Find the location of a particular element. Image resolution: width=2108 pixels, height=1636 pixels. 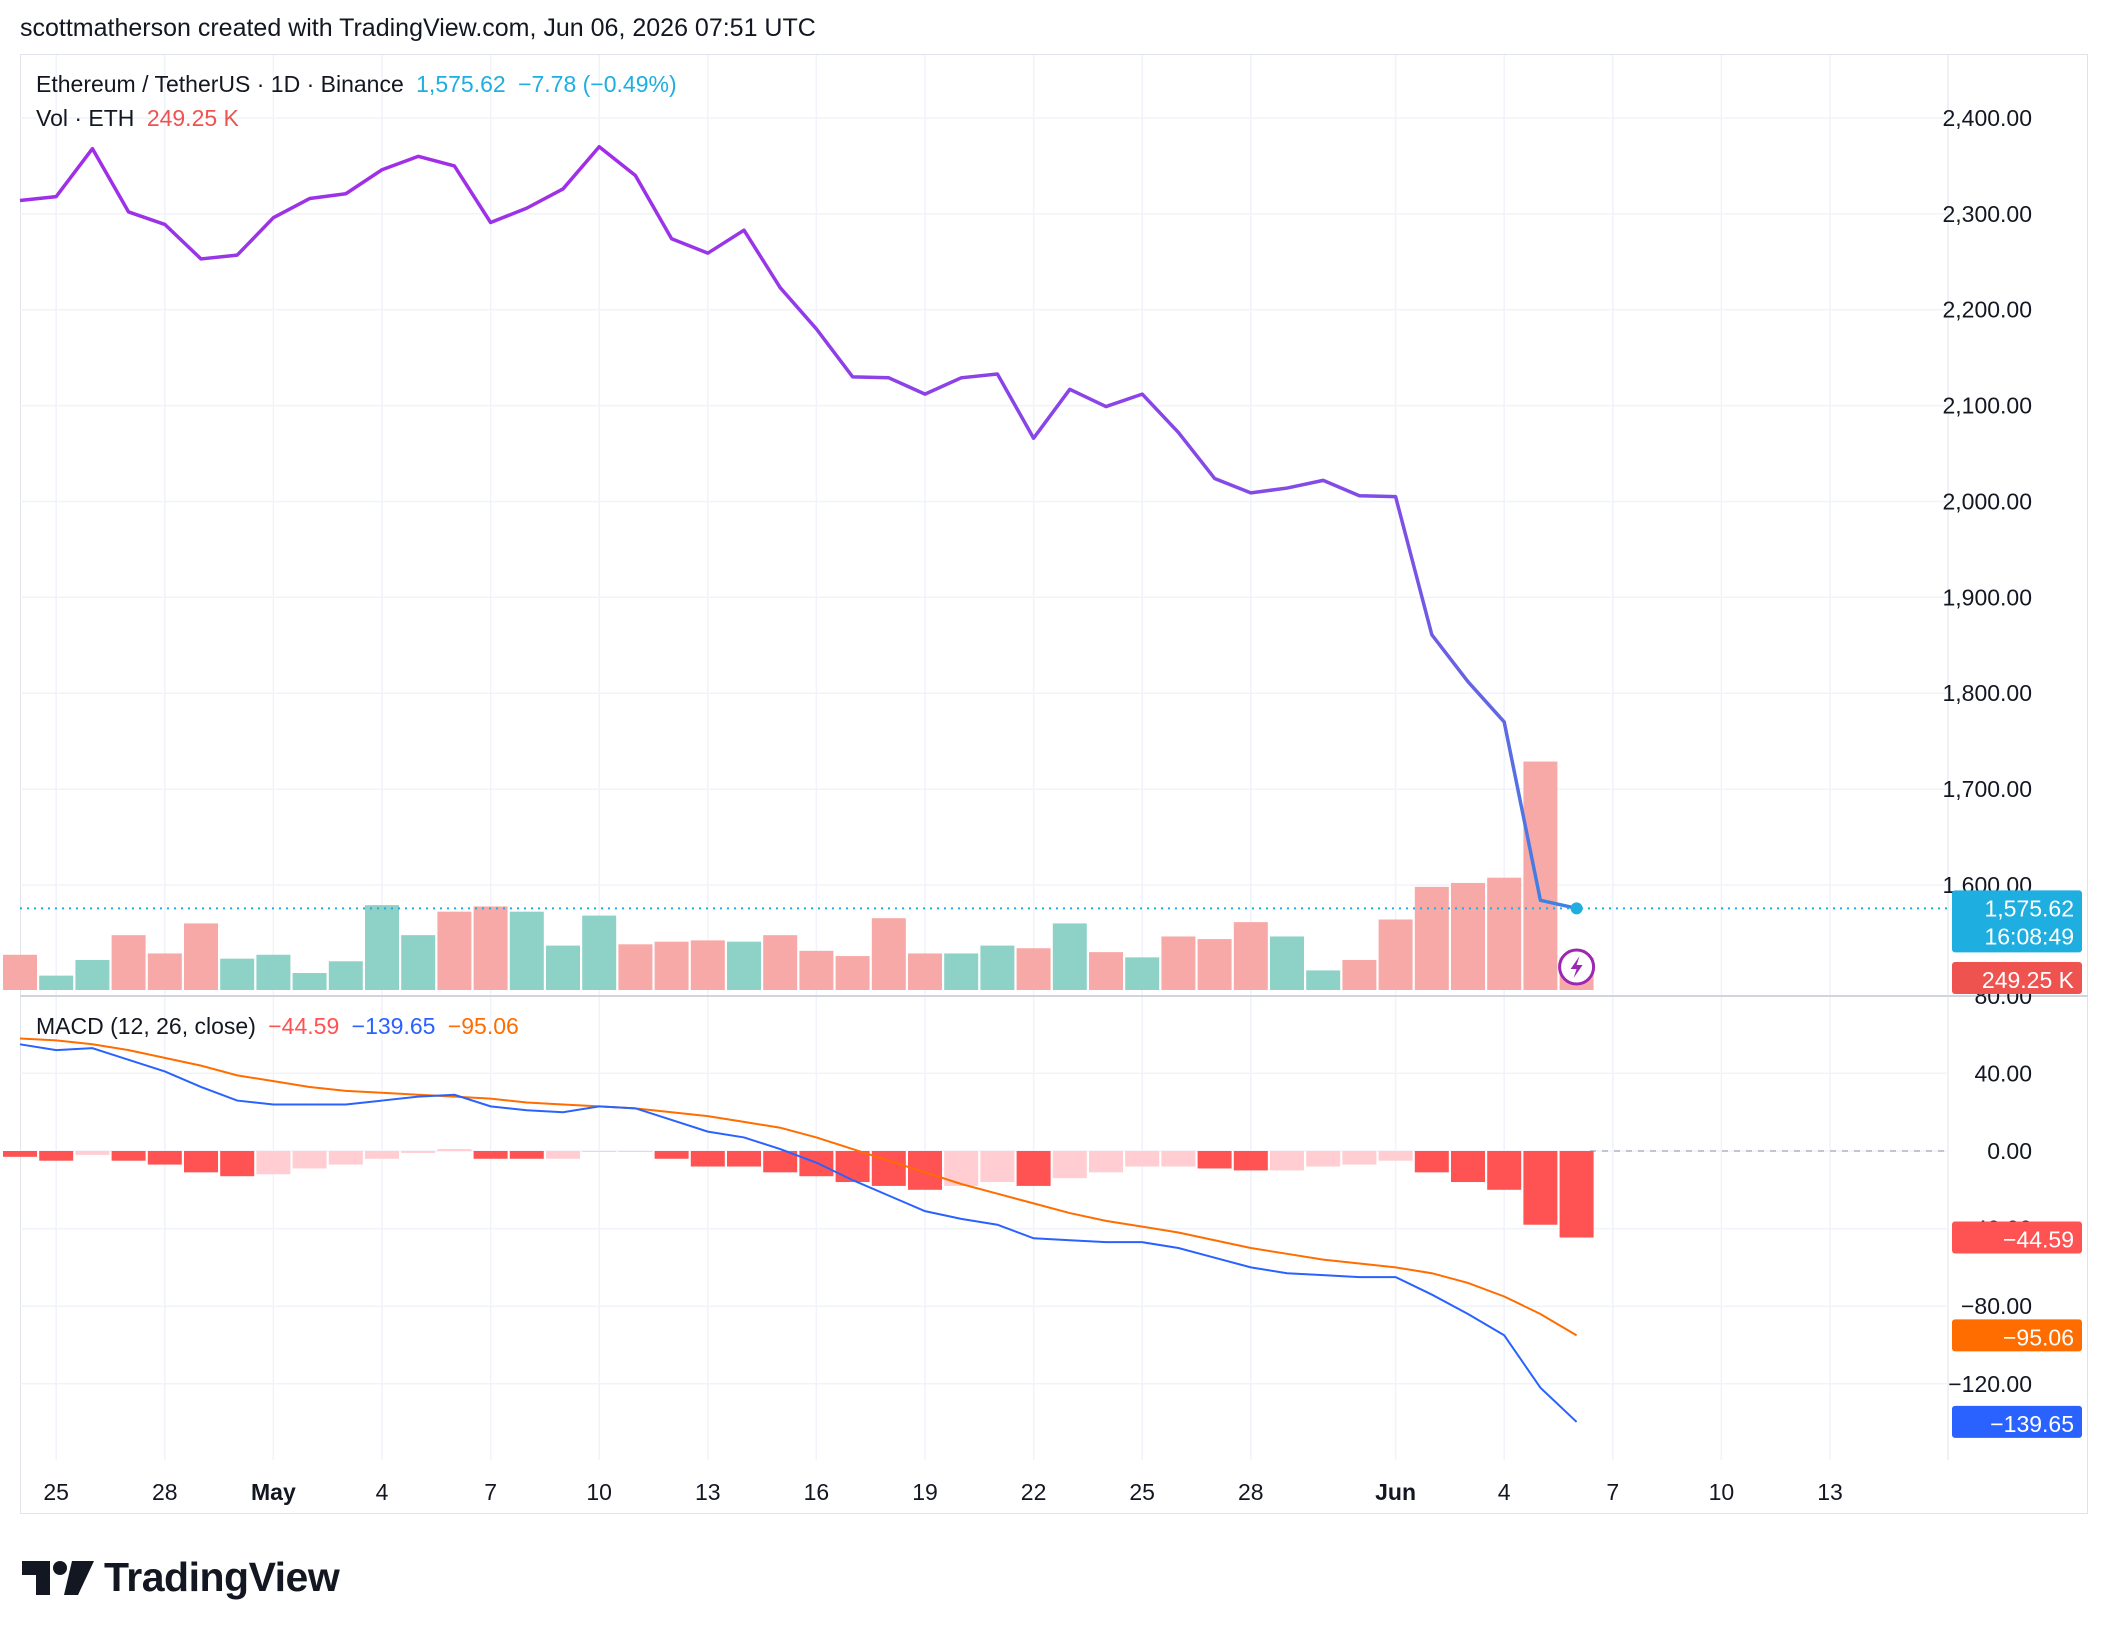

macd-line-tag: −139.65 is located at coordinates (2032, 1424).